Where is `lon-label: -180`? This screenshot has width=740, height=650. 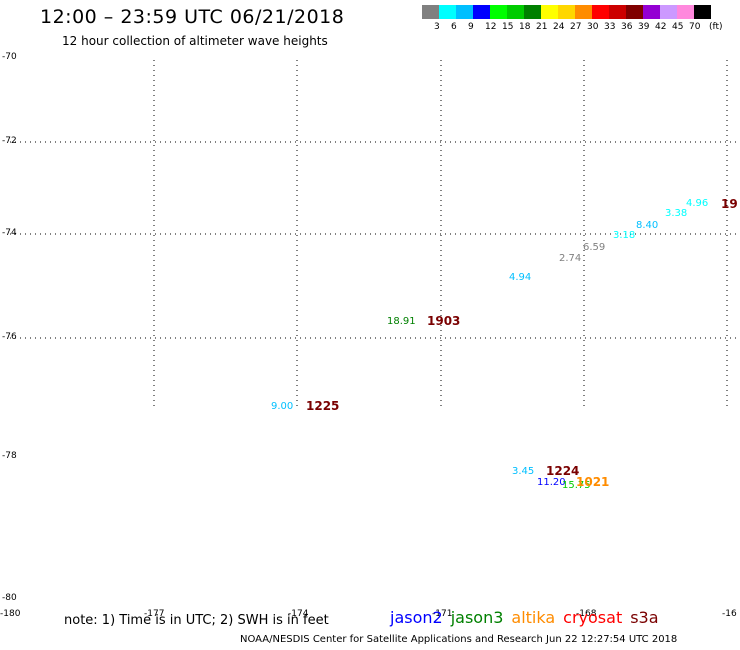
lon-label: -180 is located at coordinates (10, 614).